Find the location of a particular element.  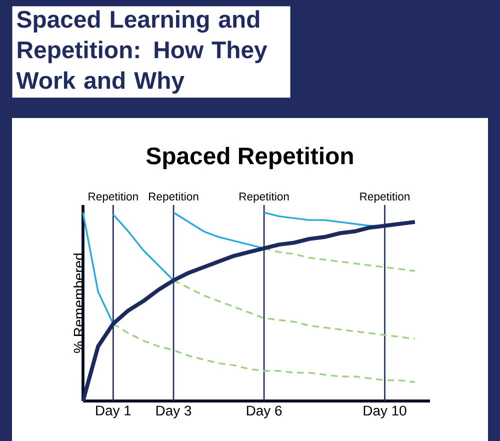

x-tick-label: Day 6 is located at coordinates (264, 412).